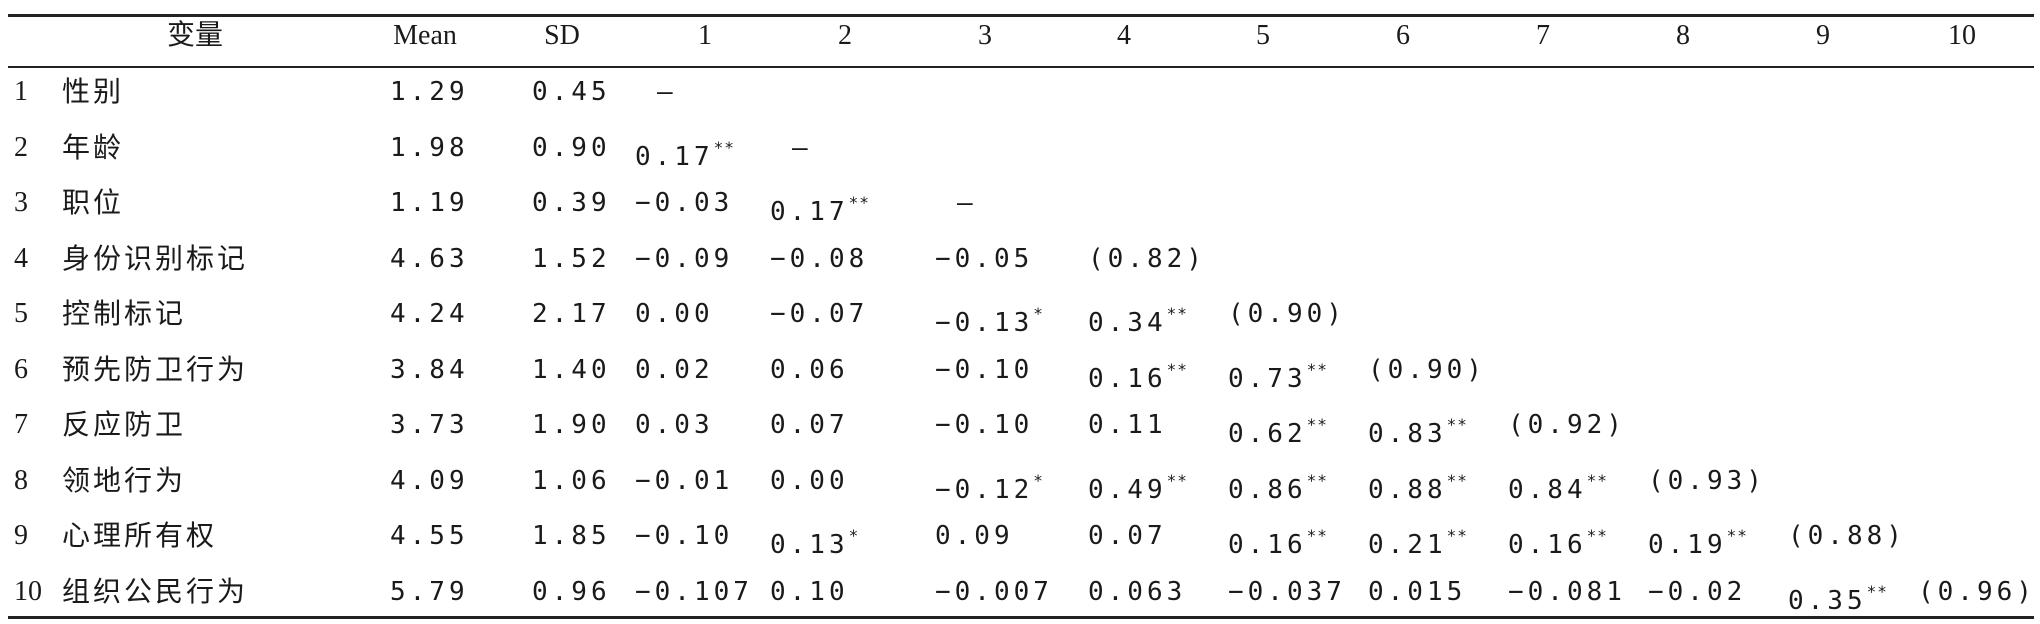 The image size is (2040, 624). I want to click on corr-value: −0.01, so click(684, 480).